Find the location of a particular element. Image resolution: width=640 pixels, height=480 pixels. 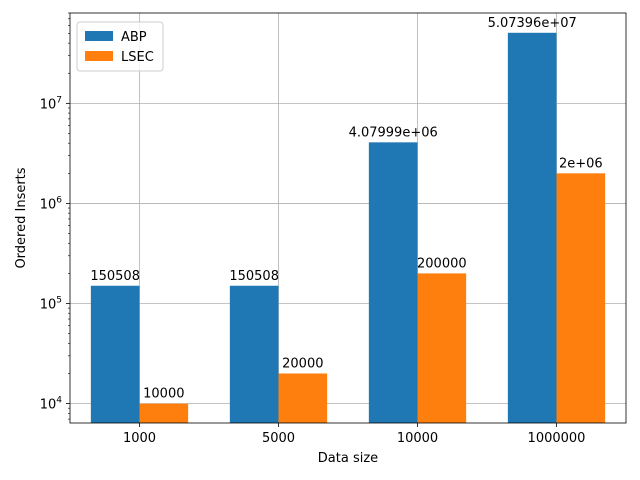

bar-label-abp-10000: 4.07999e+06 is located at coordinates (393, 132).